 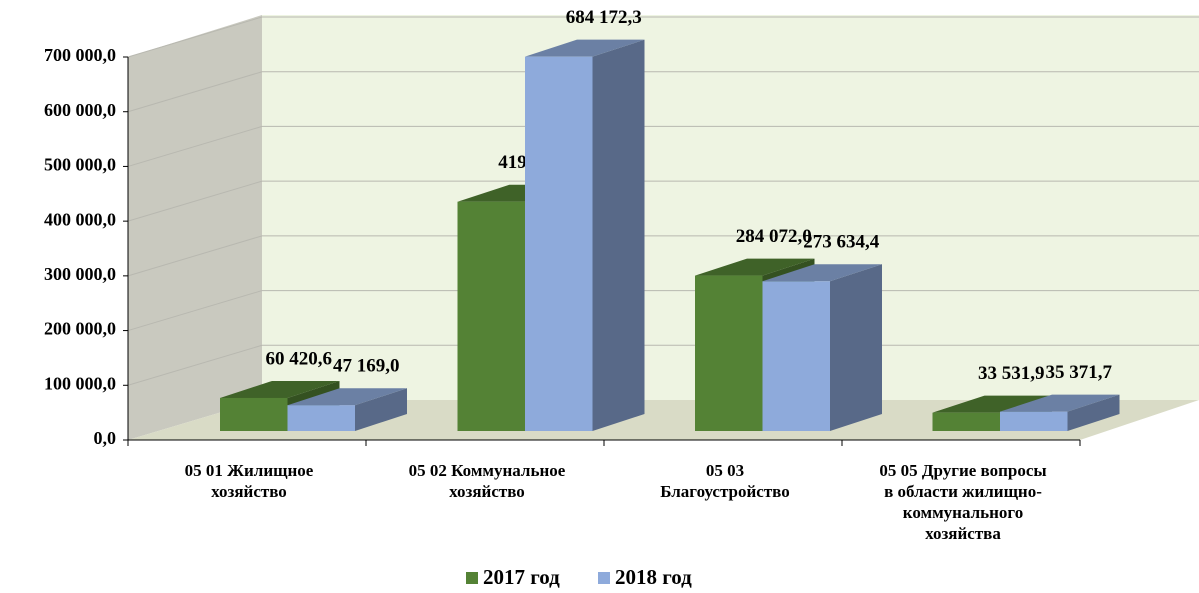 I want to click on y-tick-label: 700 000,0, so click(x=80, y=55).